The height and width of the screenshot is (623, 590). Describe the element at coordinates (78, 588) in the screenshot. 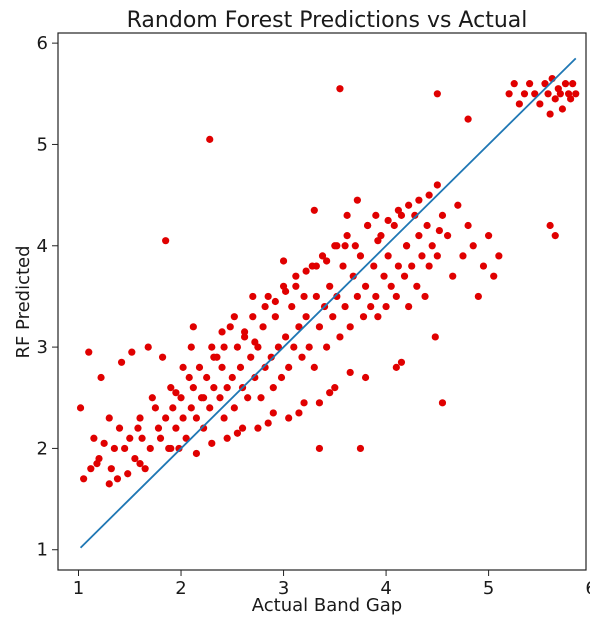

I see `x-tick-label: 1` at that location.